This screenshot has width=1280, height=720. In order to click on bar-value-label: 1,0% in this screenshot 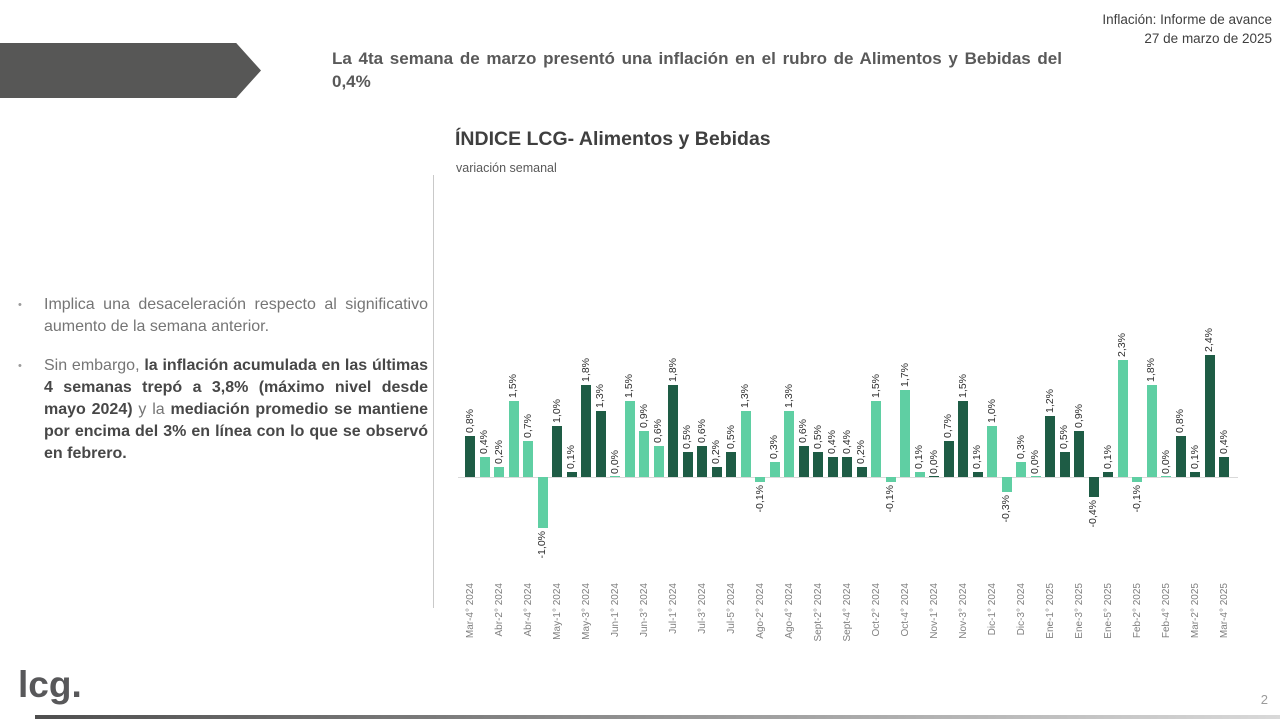, I will do `click(991, 411)`.